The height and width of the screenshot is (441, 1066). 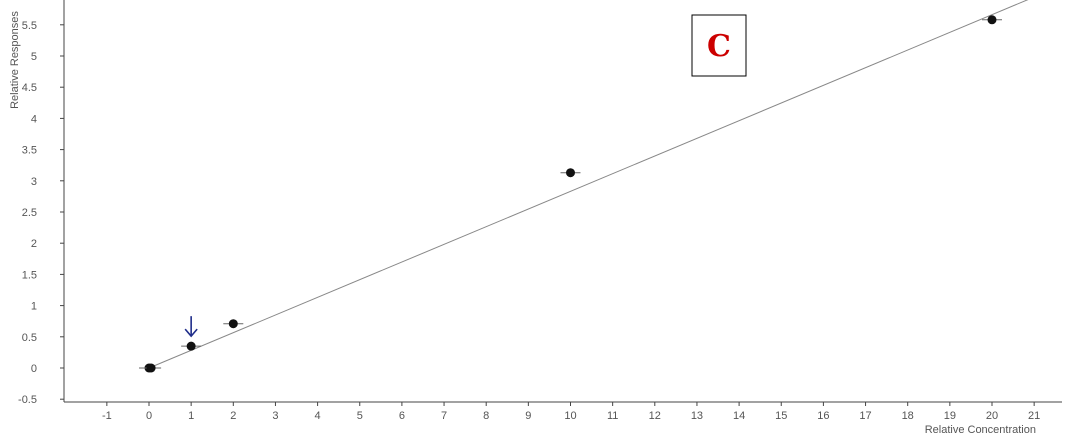 I want to click on x-axis-title: Relative Concentration, so click(x=980, y=430).